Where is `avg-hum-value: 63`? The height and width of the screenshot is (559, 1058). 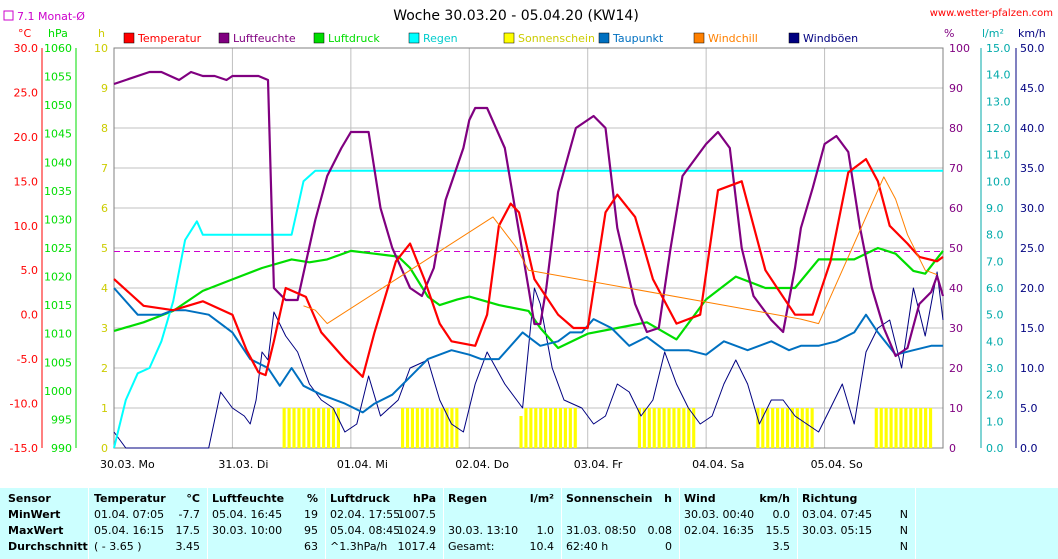 avg-hum-value: 63 is located at coordinates (311, 546).